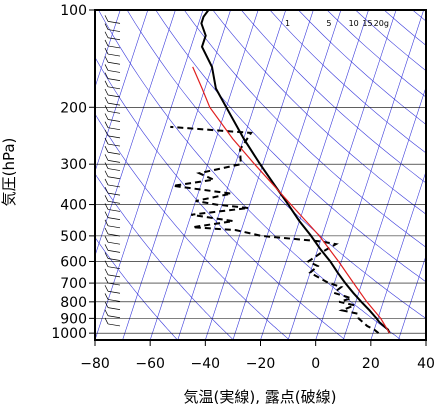  What do you see at coordinates (95, 364) in the screenshot?
I see `x-tick-label: −80` at bounding box center [95, 364].